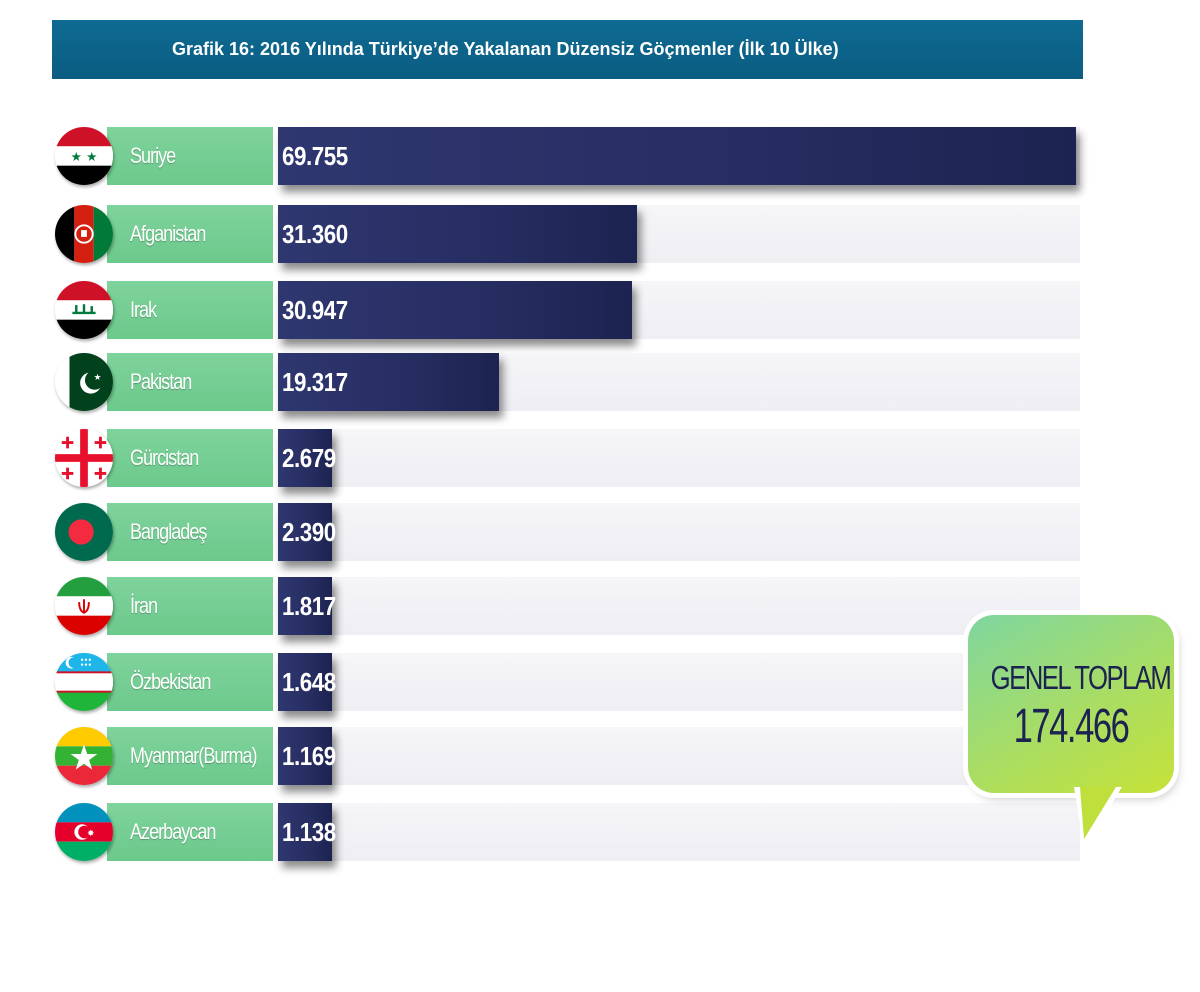 Image resolution: width=1200 pixels, height=992 pixels. Describe the element at coordinates (309, 682) in the screenshot. I see `bar-value-label: 1.648` at that location.